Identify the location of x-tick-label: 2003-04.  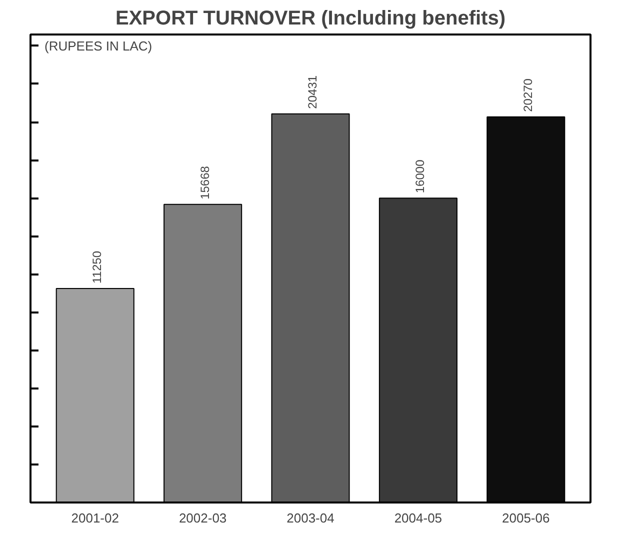
(310, 518).